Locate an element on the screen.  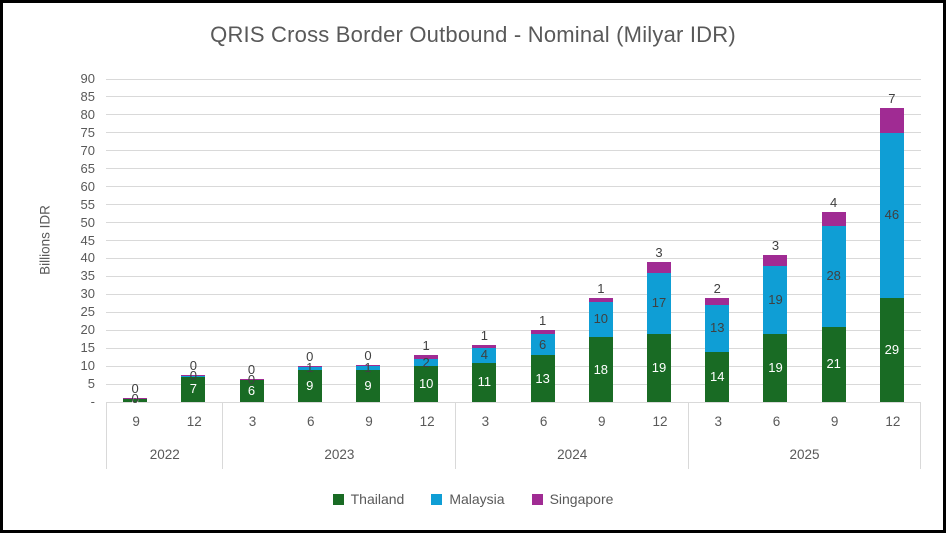
y-tick-label: 25 is located at coordinates (87, 312).